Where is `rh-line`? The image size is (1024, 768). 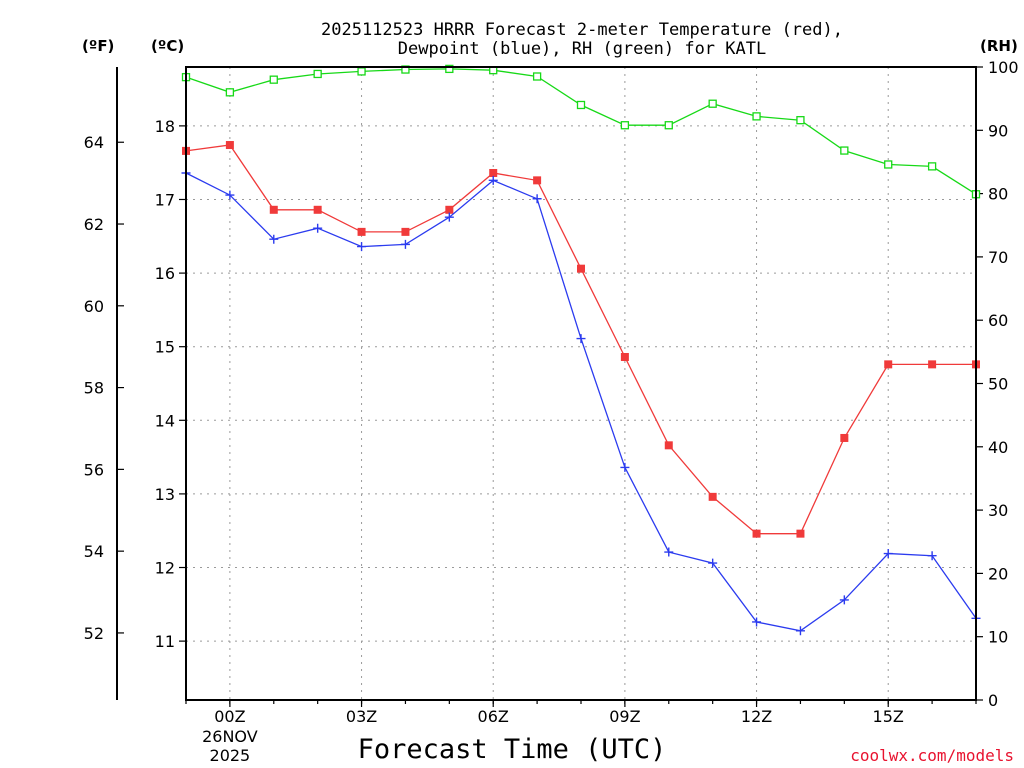 rh-line is located at coordinates (581, 131).